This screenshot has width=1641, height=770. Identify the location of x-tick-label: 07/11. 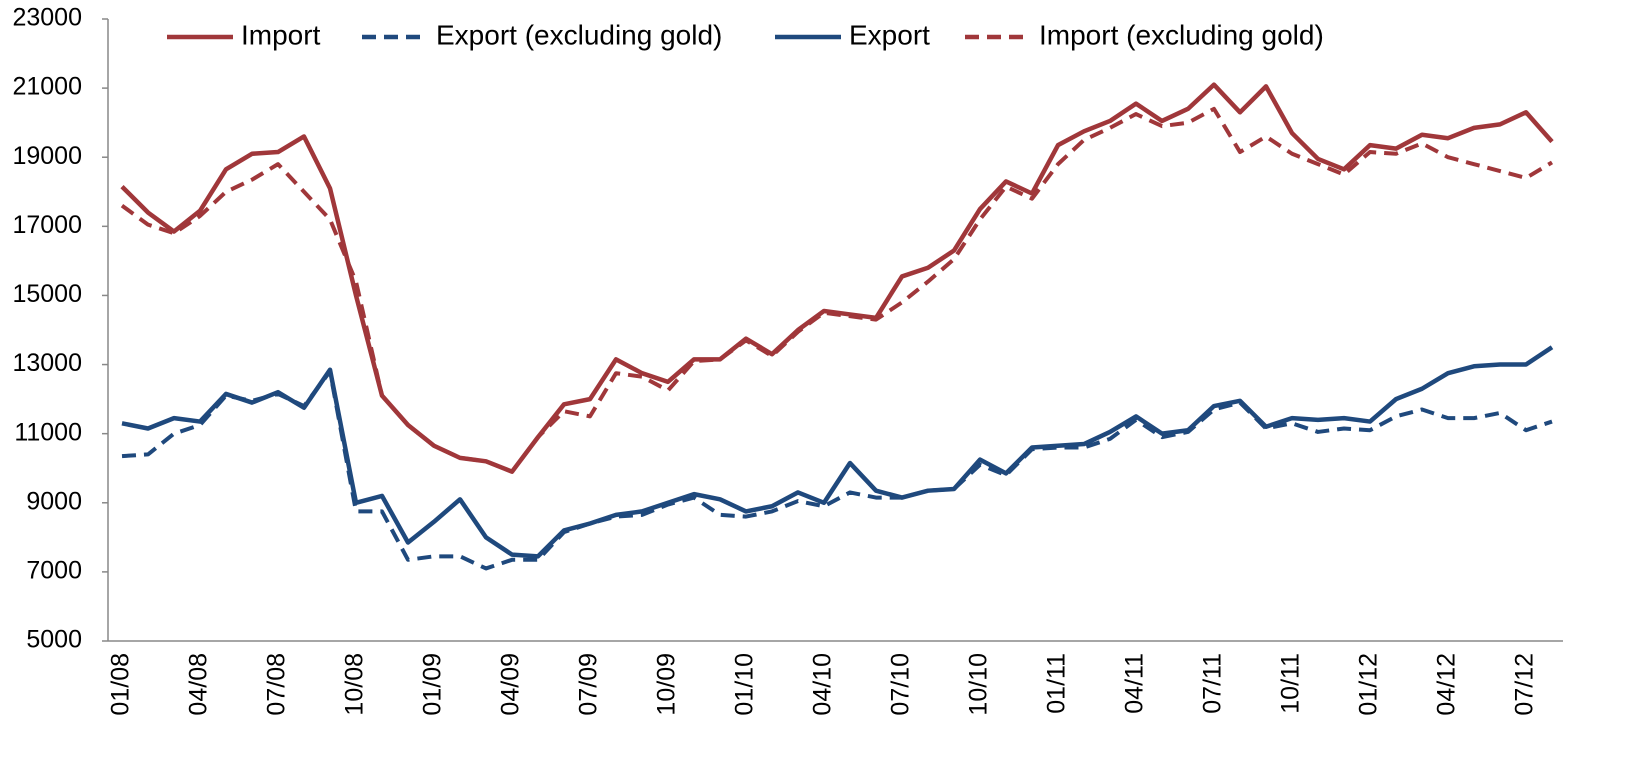
(1213, 683).